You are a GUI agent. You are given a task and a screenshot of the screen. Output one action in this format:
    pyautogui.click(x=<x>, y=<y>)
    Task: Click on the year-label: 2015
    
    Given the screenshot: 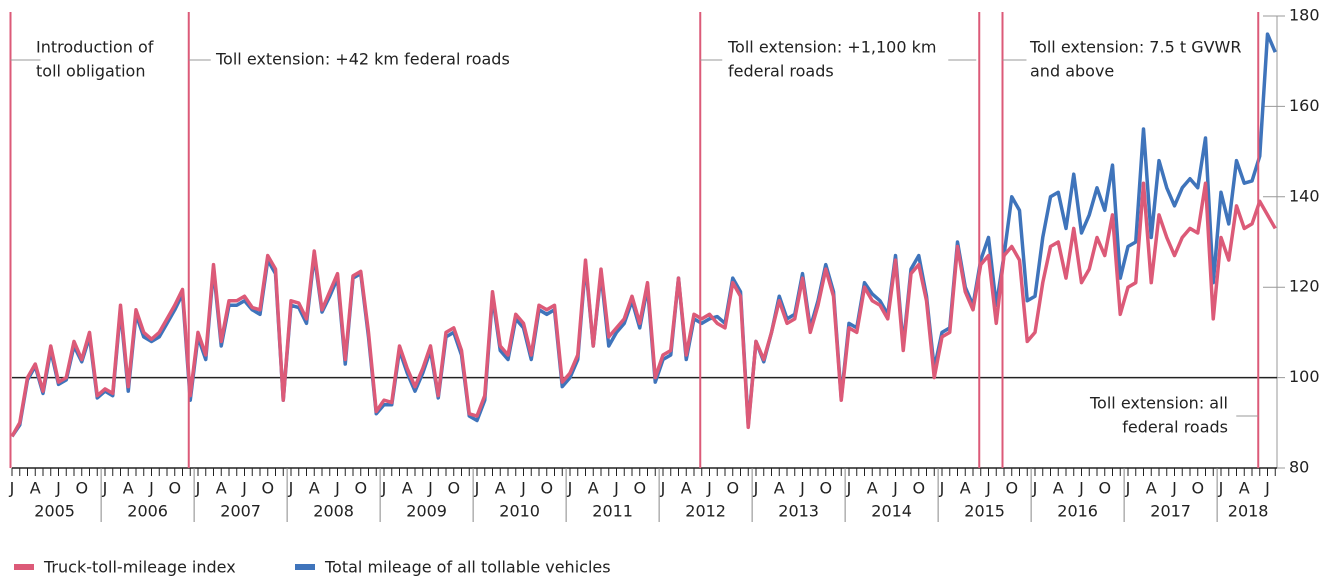 What is the action you would take?
    pyautogui.click(x=984, y=511)
    